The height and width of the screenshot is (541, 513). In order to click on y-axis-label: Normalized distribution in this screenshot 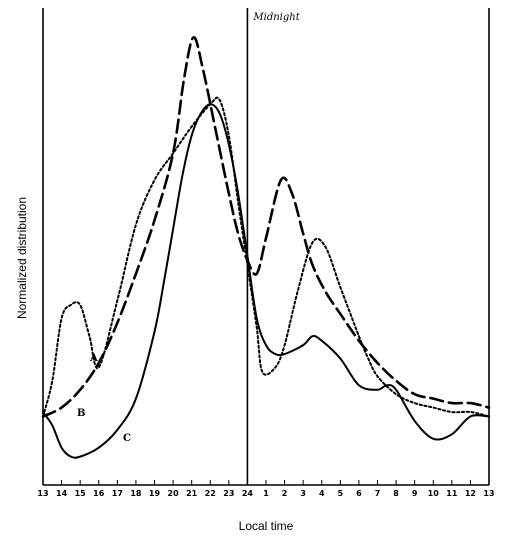, I will do `click(22, 258)`.